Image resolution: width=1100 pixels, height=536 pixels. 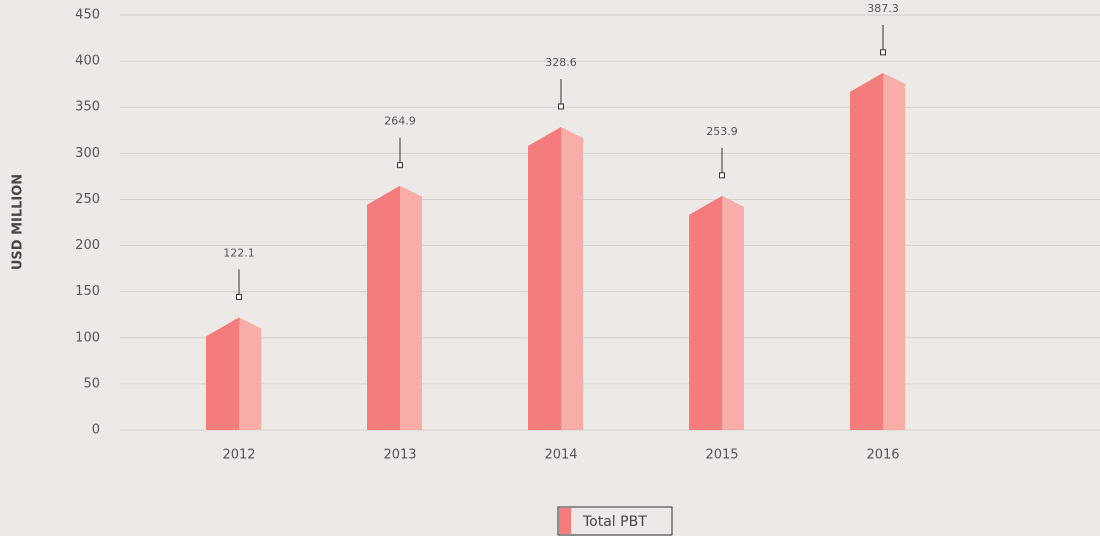 I want to click on y-tick-label: 300, so click(x=87, y=153).